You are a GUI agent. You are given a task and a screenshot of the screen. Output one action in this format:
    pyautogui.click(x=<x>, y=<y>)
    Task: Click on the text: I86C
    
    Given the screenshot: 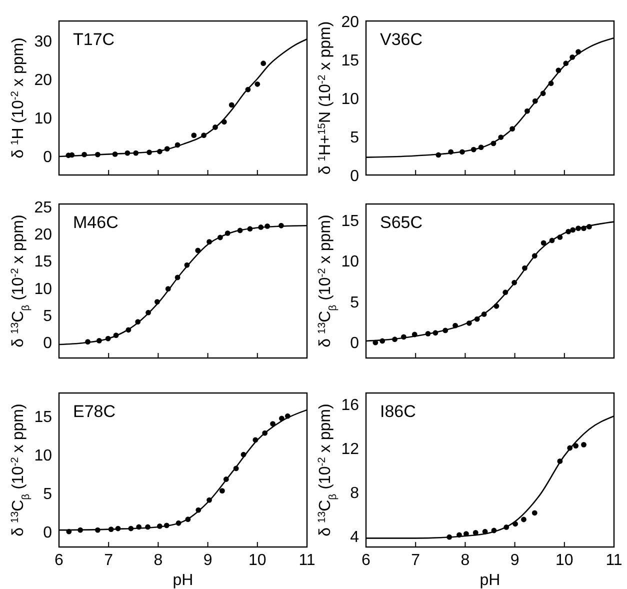 What is the action you would take?
    pyautogui.click(x=398, y=411)
    